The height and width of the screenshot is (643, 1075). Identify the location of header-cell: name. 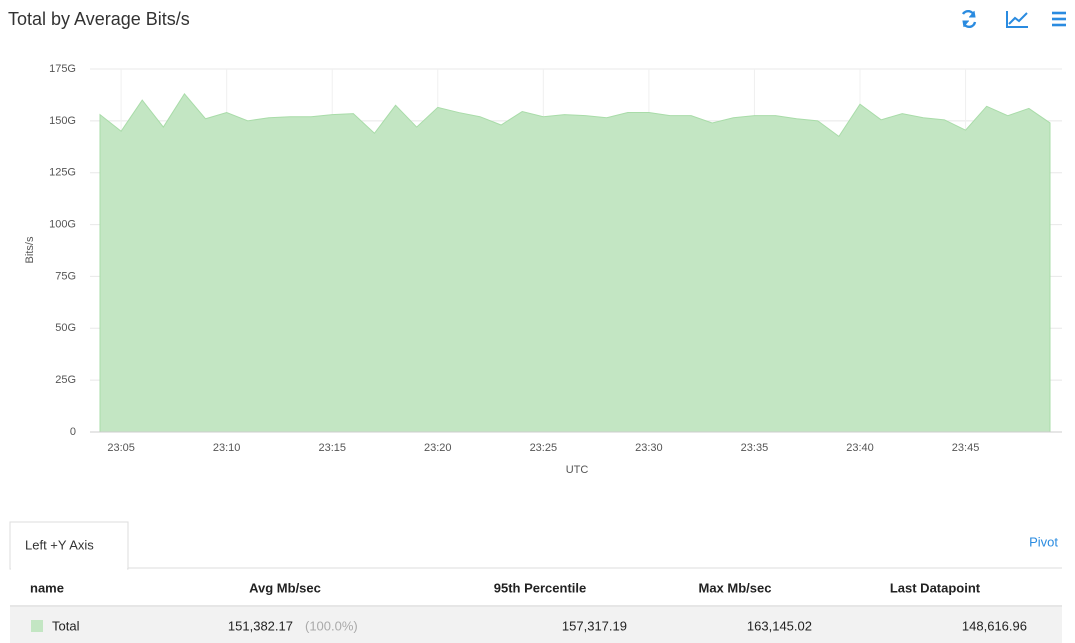
(47, 587).